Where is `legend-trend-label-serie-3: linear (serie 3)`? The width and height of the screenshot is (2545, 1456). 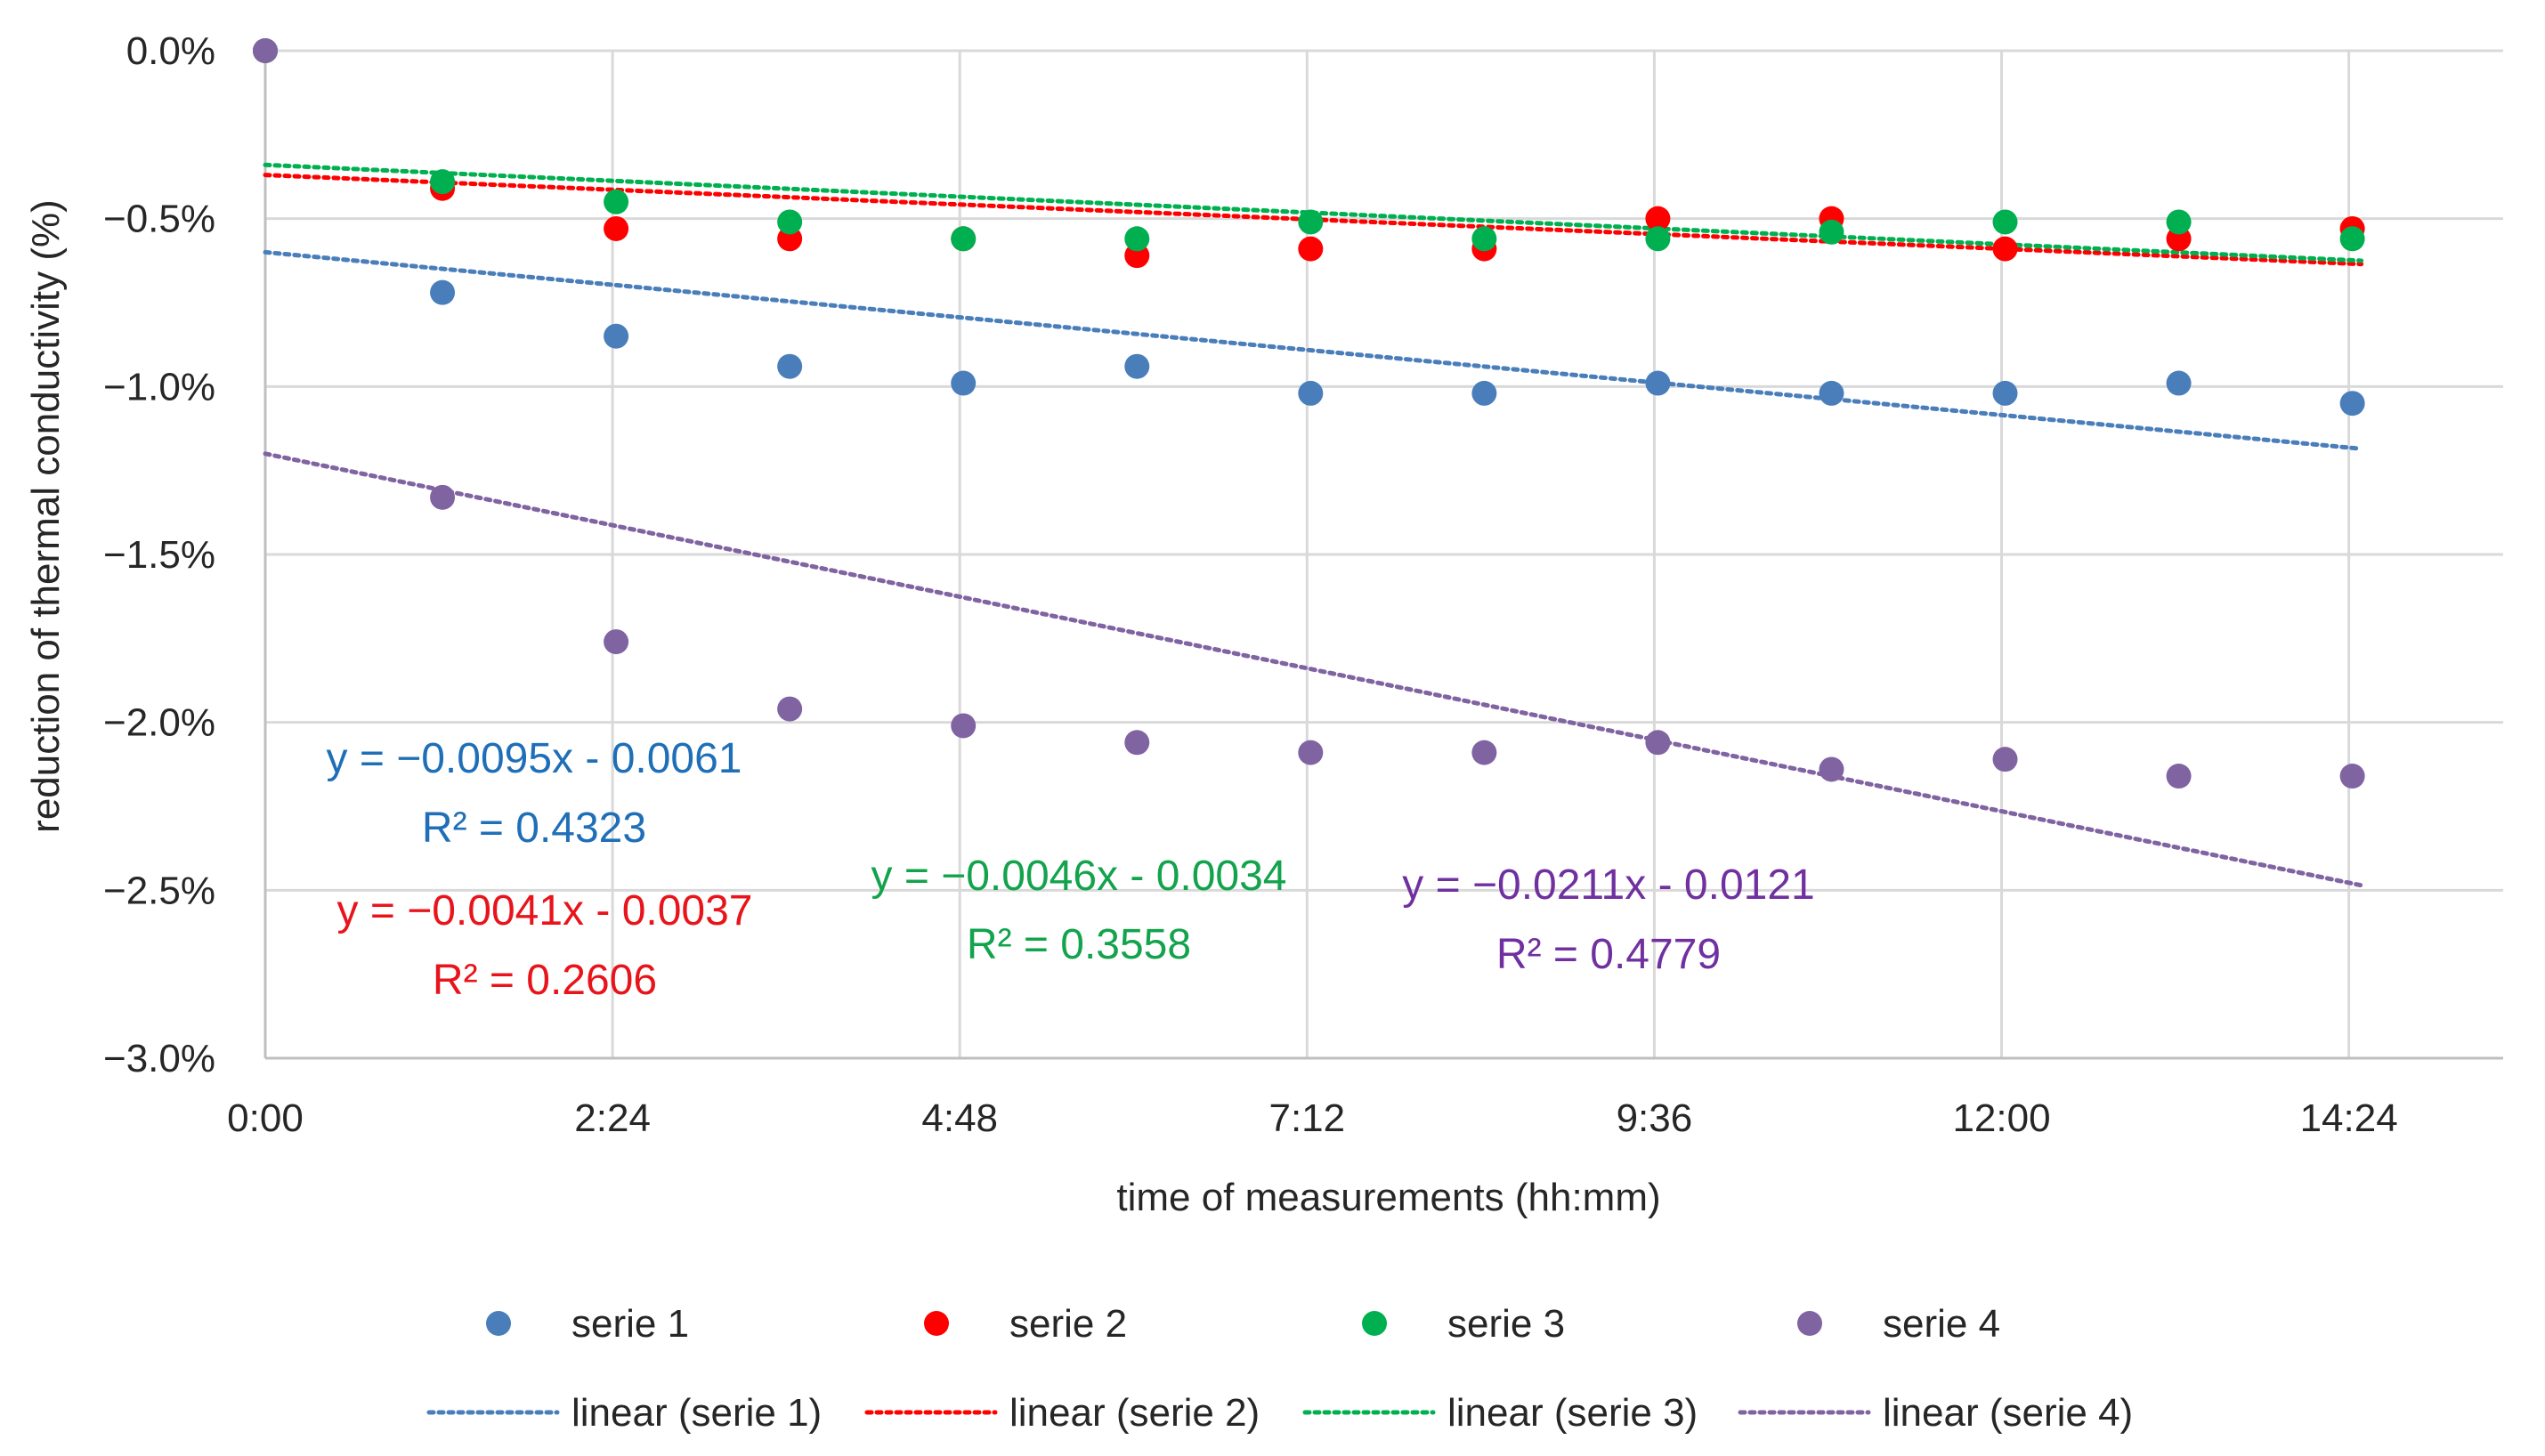
legend-trend-label-serie-3: linear (serie 3) is located at coordinates (1572, 1413).